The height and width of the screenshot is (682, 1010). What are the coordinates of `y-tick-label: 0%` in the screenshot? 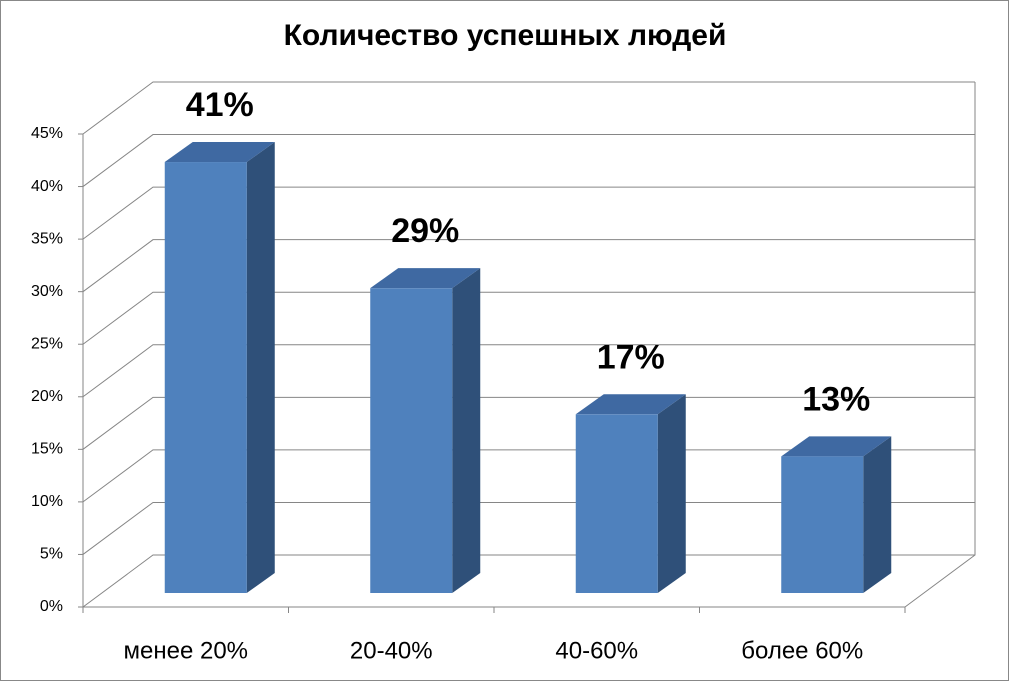 It's located at (51, 606).